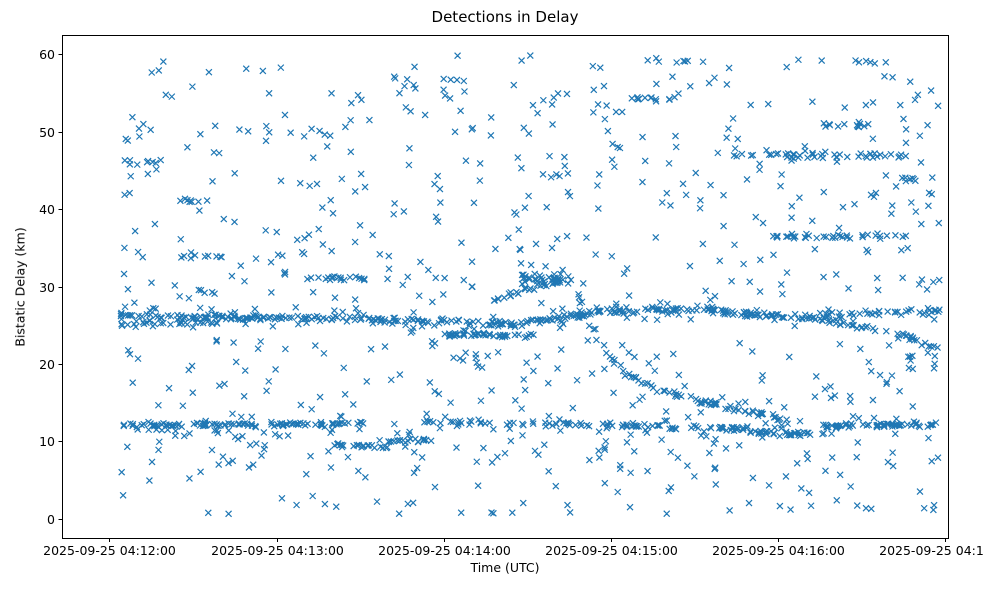  Describe the element at coordinates (505, 567) in the screenshot. I see `x-axis-label: Time (UTC)` at that location.